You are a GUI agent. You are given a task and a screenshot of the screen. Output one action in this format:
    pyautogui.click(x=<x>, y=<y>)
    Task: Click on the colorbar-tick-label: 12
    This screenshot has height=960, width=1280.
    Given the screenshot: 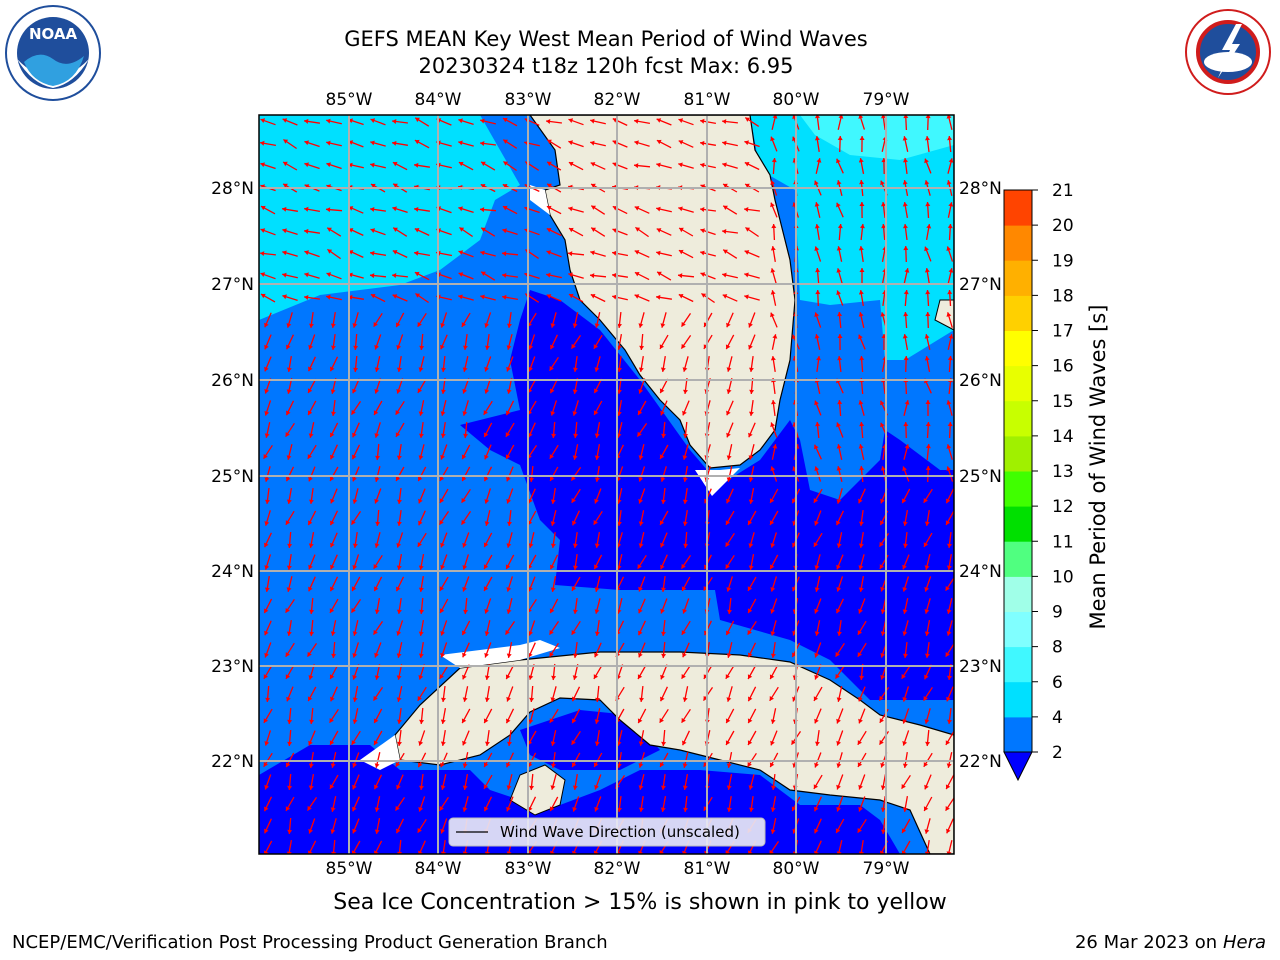 What is the action you would take?
    pyautogui.click(x=1063, y=507)
    